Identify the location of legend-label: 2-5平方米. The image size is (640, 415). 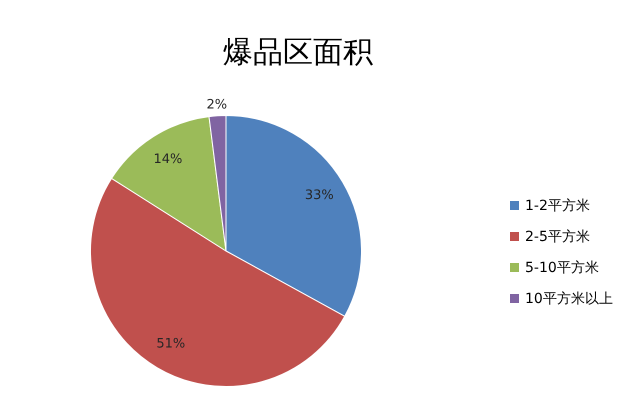
(557, 237).